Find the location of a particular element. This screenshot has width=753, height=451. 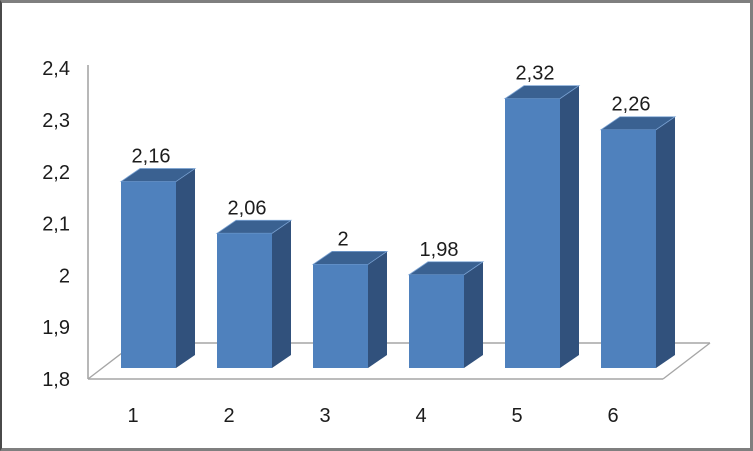

x-axis-category-label: 2 is located at coordinates (228, 416).